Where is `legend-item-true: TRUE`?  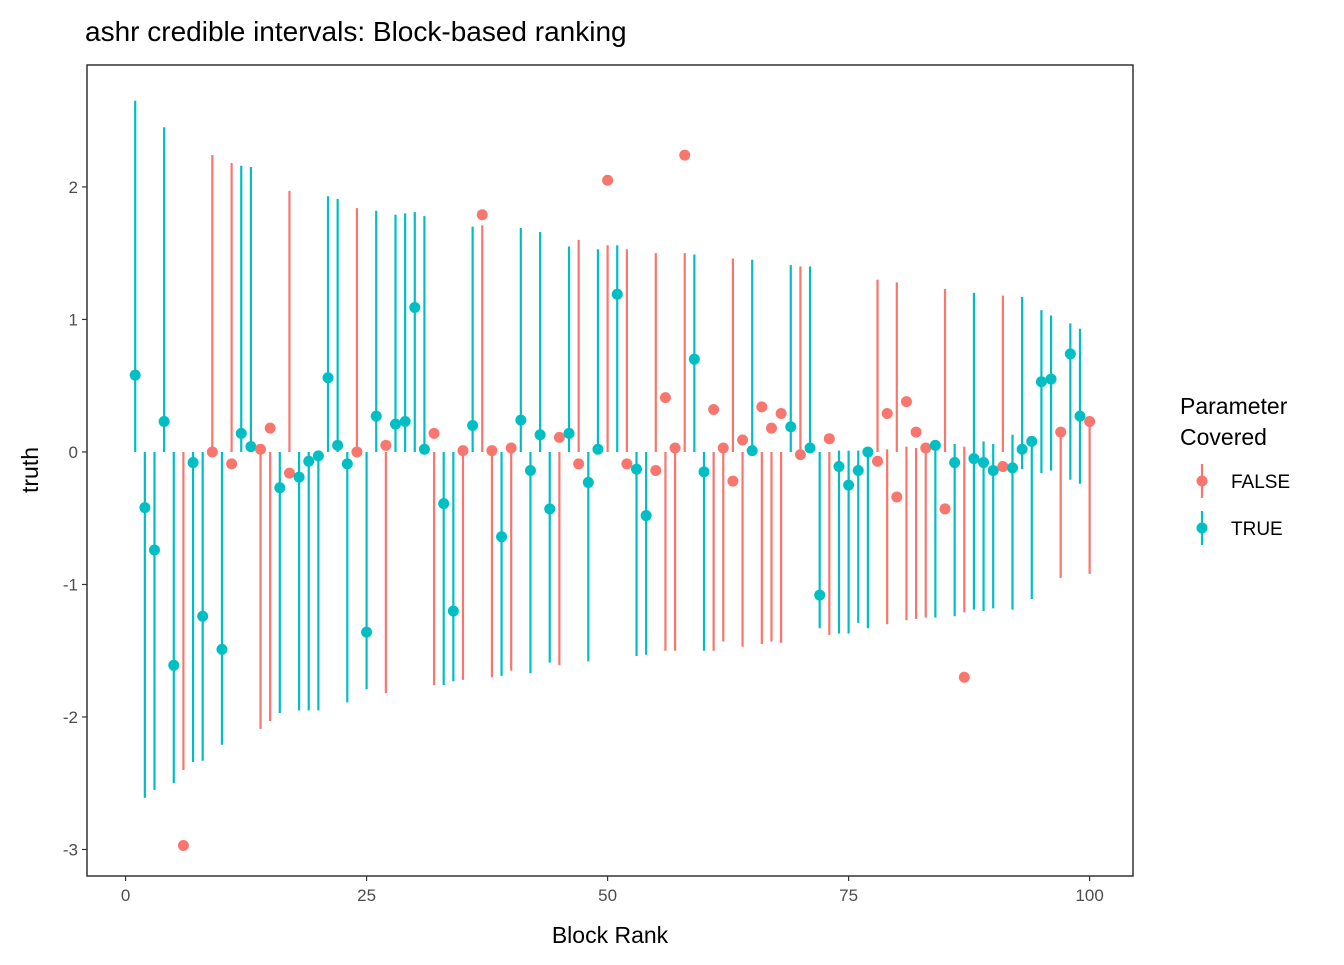 legend-item-true: TRUE is located at coordinates (1239, 528).